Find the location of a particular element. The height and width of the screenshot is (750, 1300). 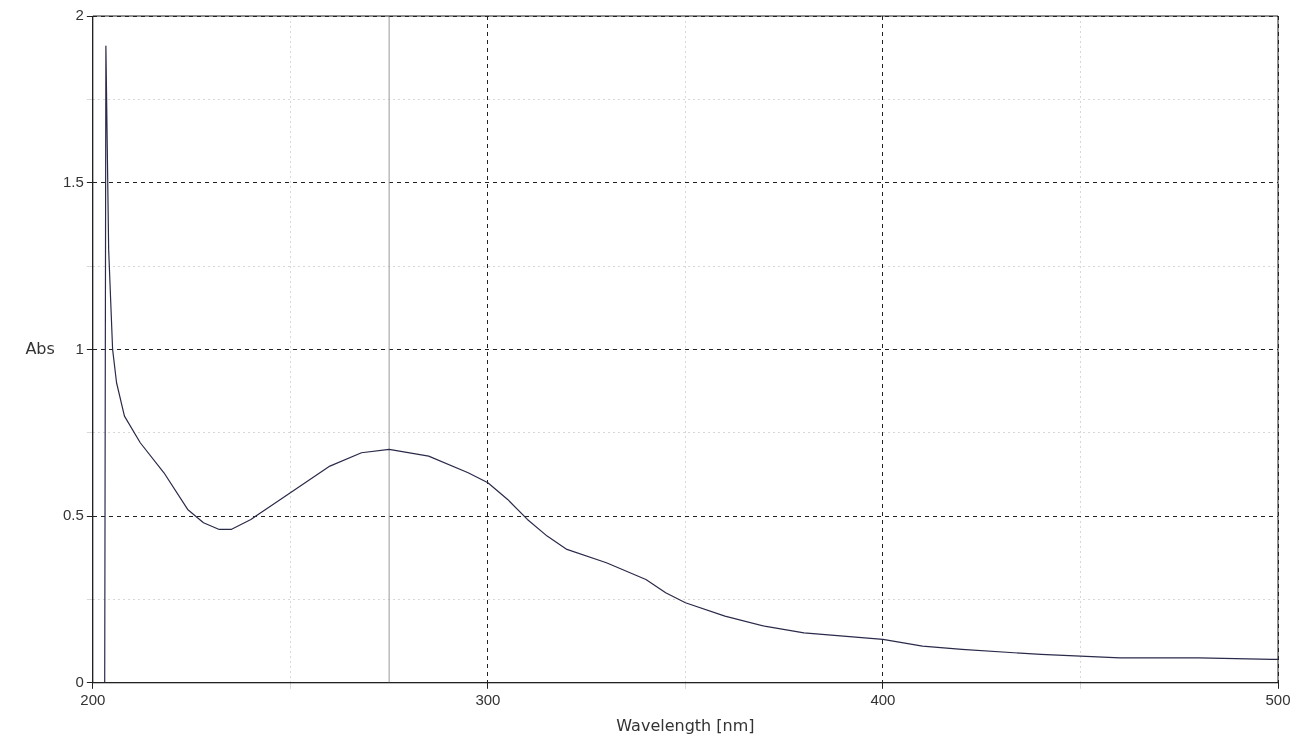

y-tick-label: 1 is located at coordinates (79, 348).